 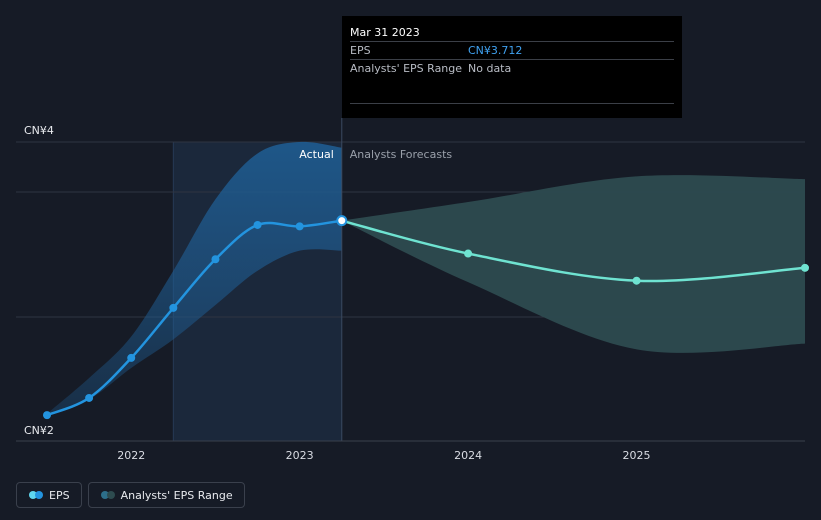 I want to click on eps-swatch-dot-b, so click(x=39, y=495).